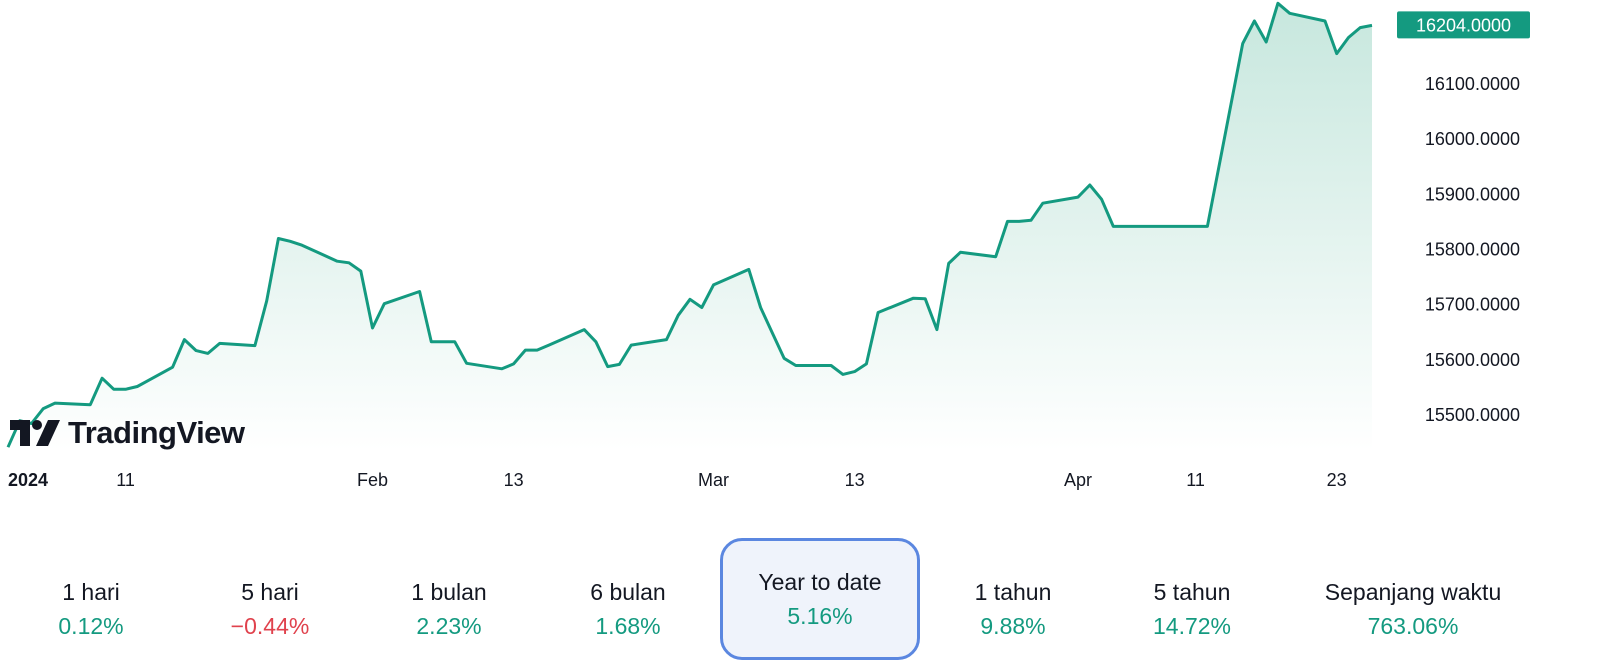  I want to click on tradingview-logo-icon, so click(35, 433).